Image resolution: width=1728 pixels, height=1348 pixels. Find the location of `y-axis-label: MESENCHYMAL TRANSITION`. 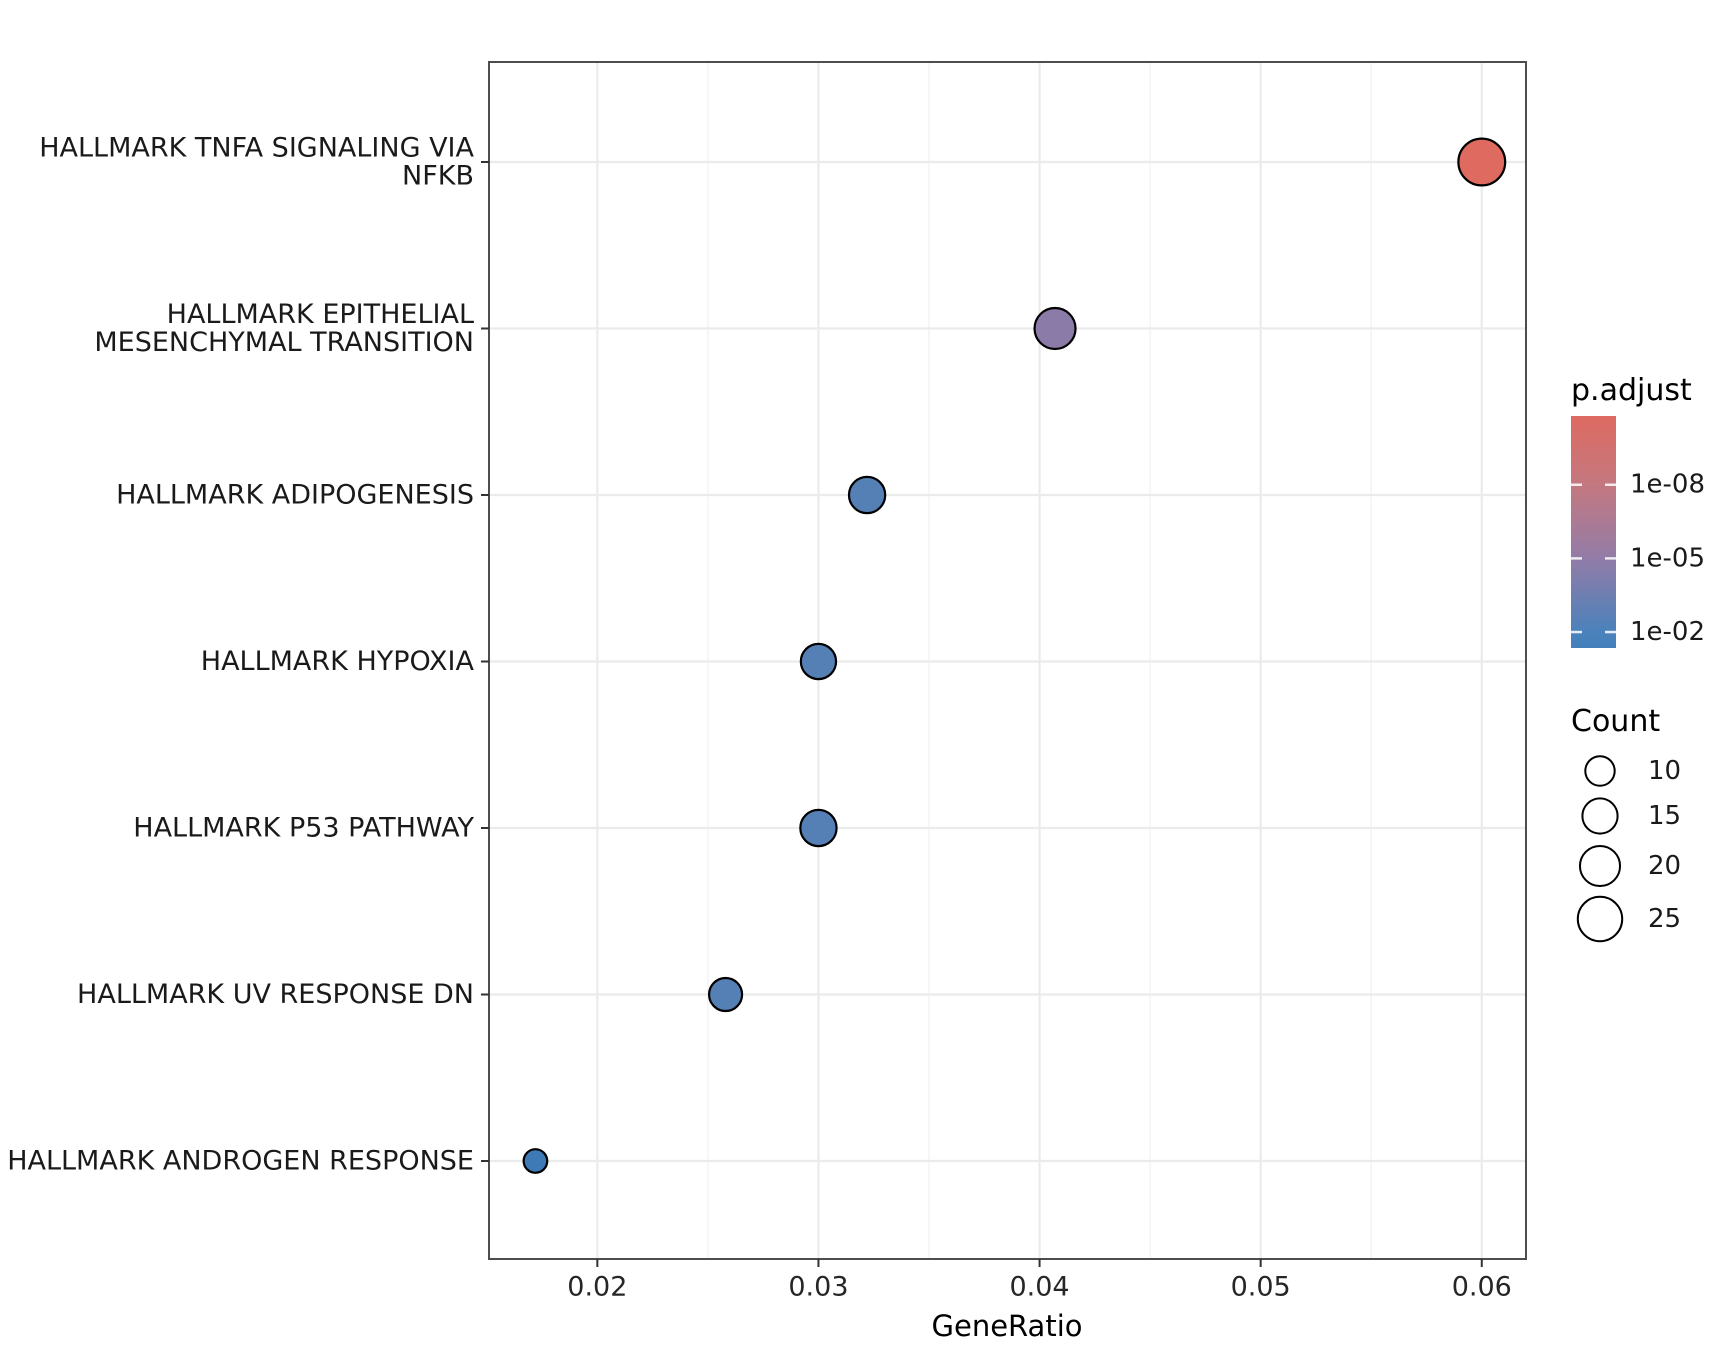

y-axis-label: MESENCHYMAL TRANSITION is located at coordinates (284, 342).